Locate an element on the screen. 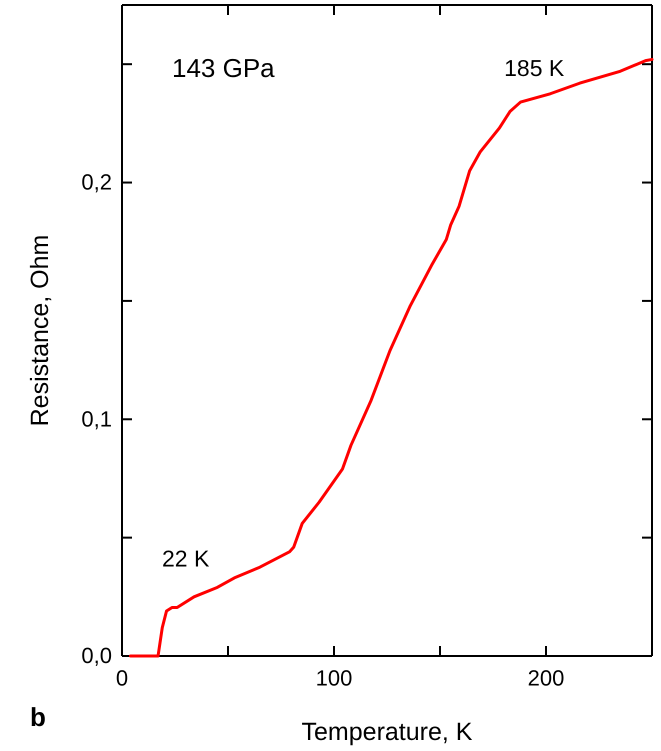  y-axis-title: Resistance, Ohm is located at coordinates (40, 330).